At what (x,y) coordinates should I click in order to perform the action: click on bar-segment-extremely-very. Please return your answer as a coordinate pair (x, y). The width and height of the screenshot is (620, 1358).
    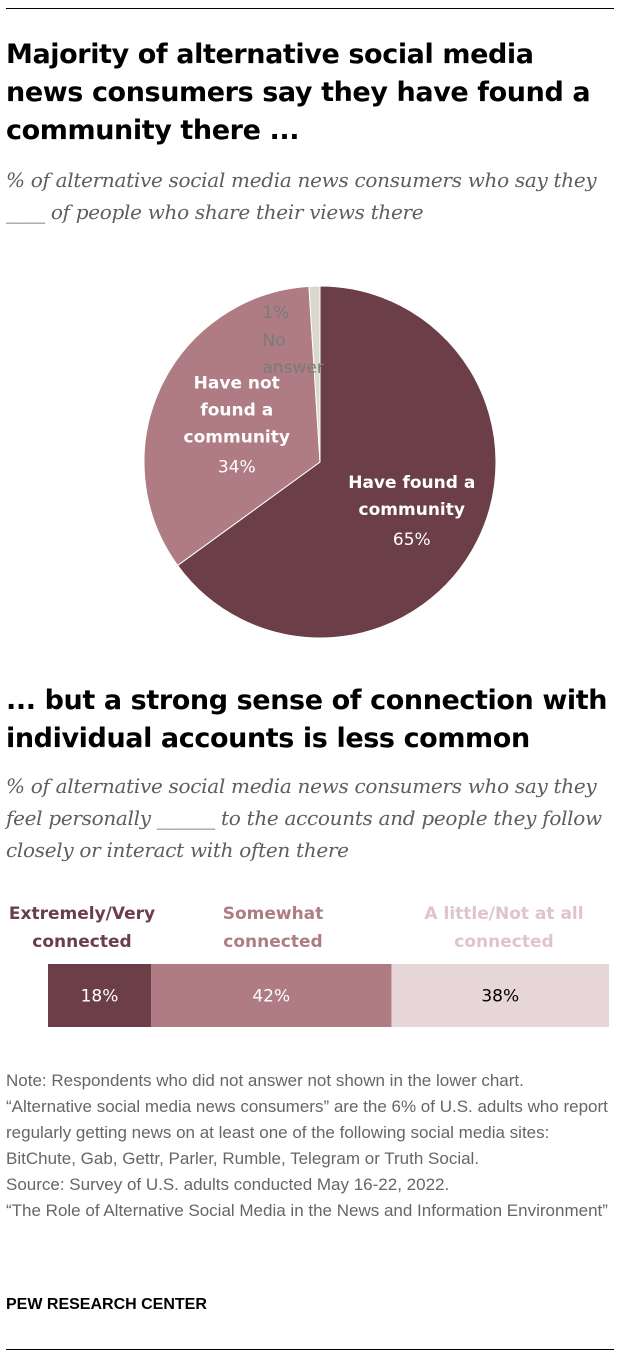
    Looking at the image, I should click on (100, 995).